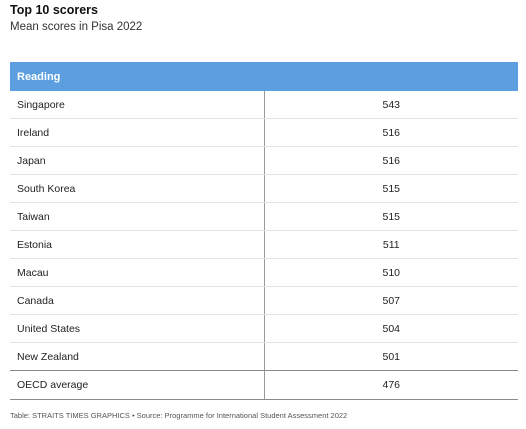 Image resolution: width=526 pixels, height=429 pixels. I want to click on table-row: Japan 516, so click(264, 160).